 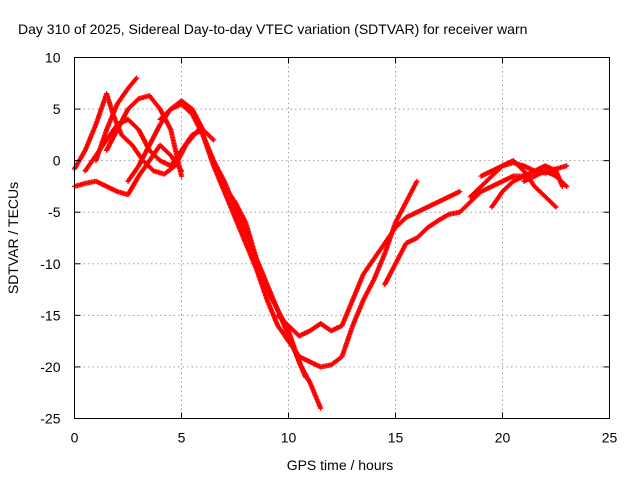 What do you see at coordinates (396, 438) in the screenshot?
I see `x-tick-label: 15` at bounding box center [396, 438].